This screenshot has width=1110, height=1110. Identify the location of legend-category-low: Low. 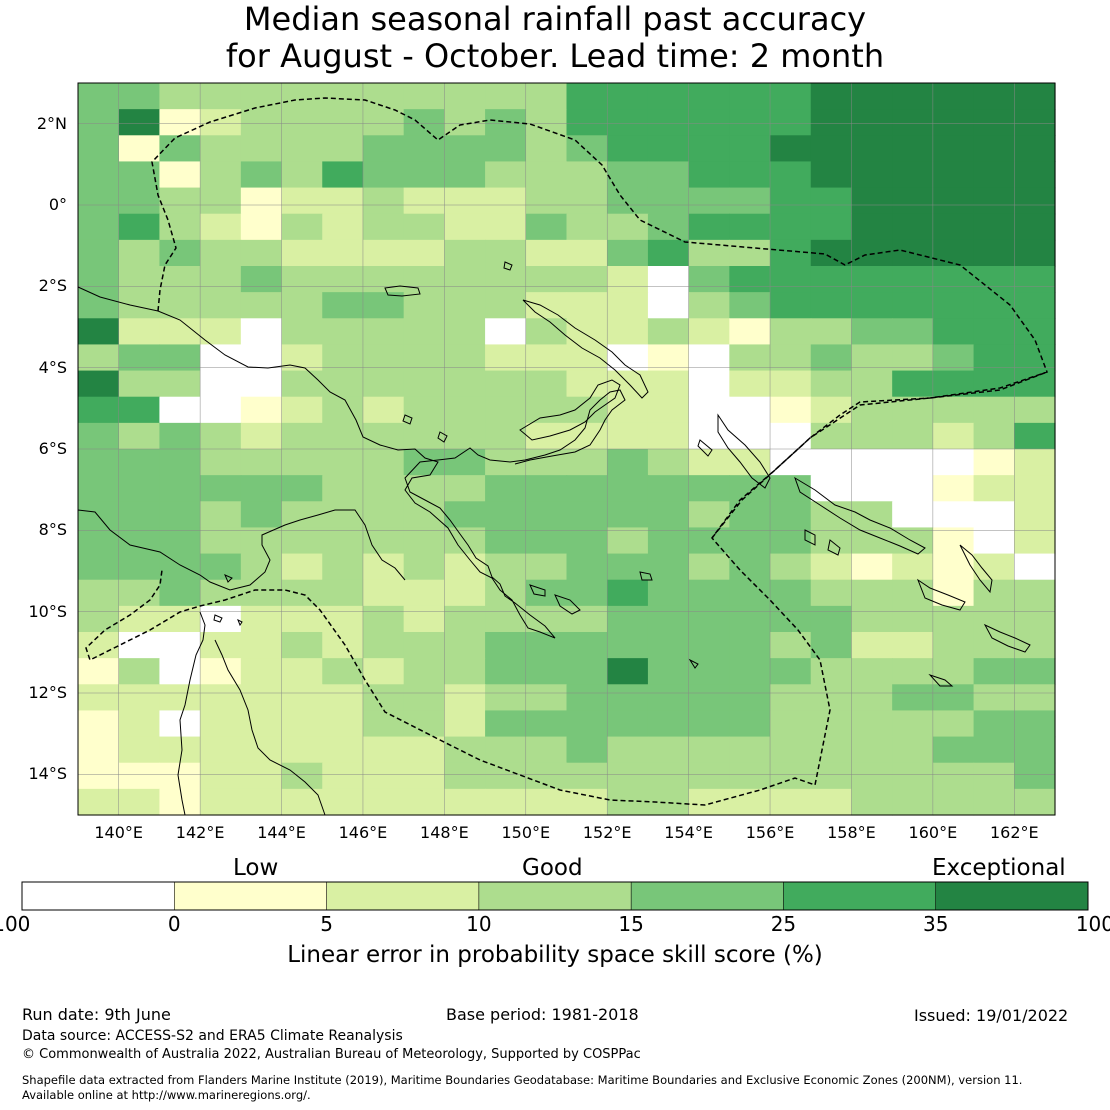
(256, 868).